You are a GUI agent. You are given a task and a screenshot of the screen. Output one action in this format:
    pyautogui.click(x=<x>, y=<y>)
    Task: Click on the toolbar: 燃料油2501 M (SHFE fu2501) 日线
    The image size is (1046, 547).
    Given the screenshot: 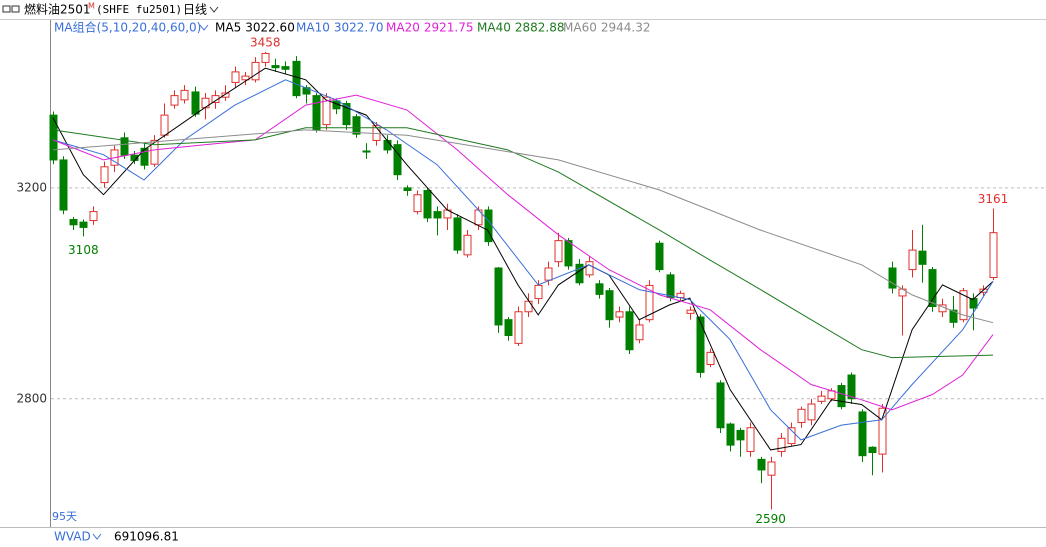 What is the action you would take?
    pyautogui.click(x=110, y=9)
    